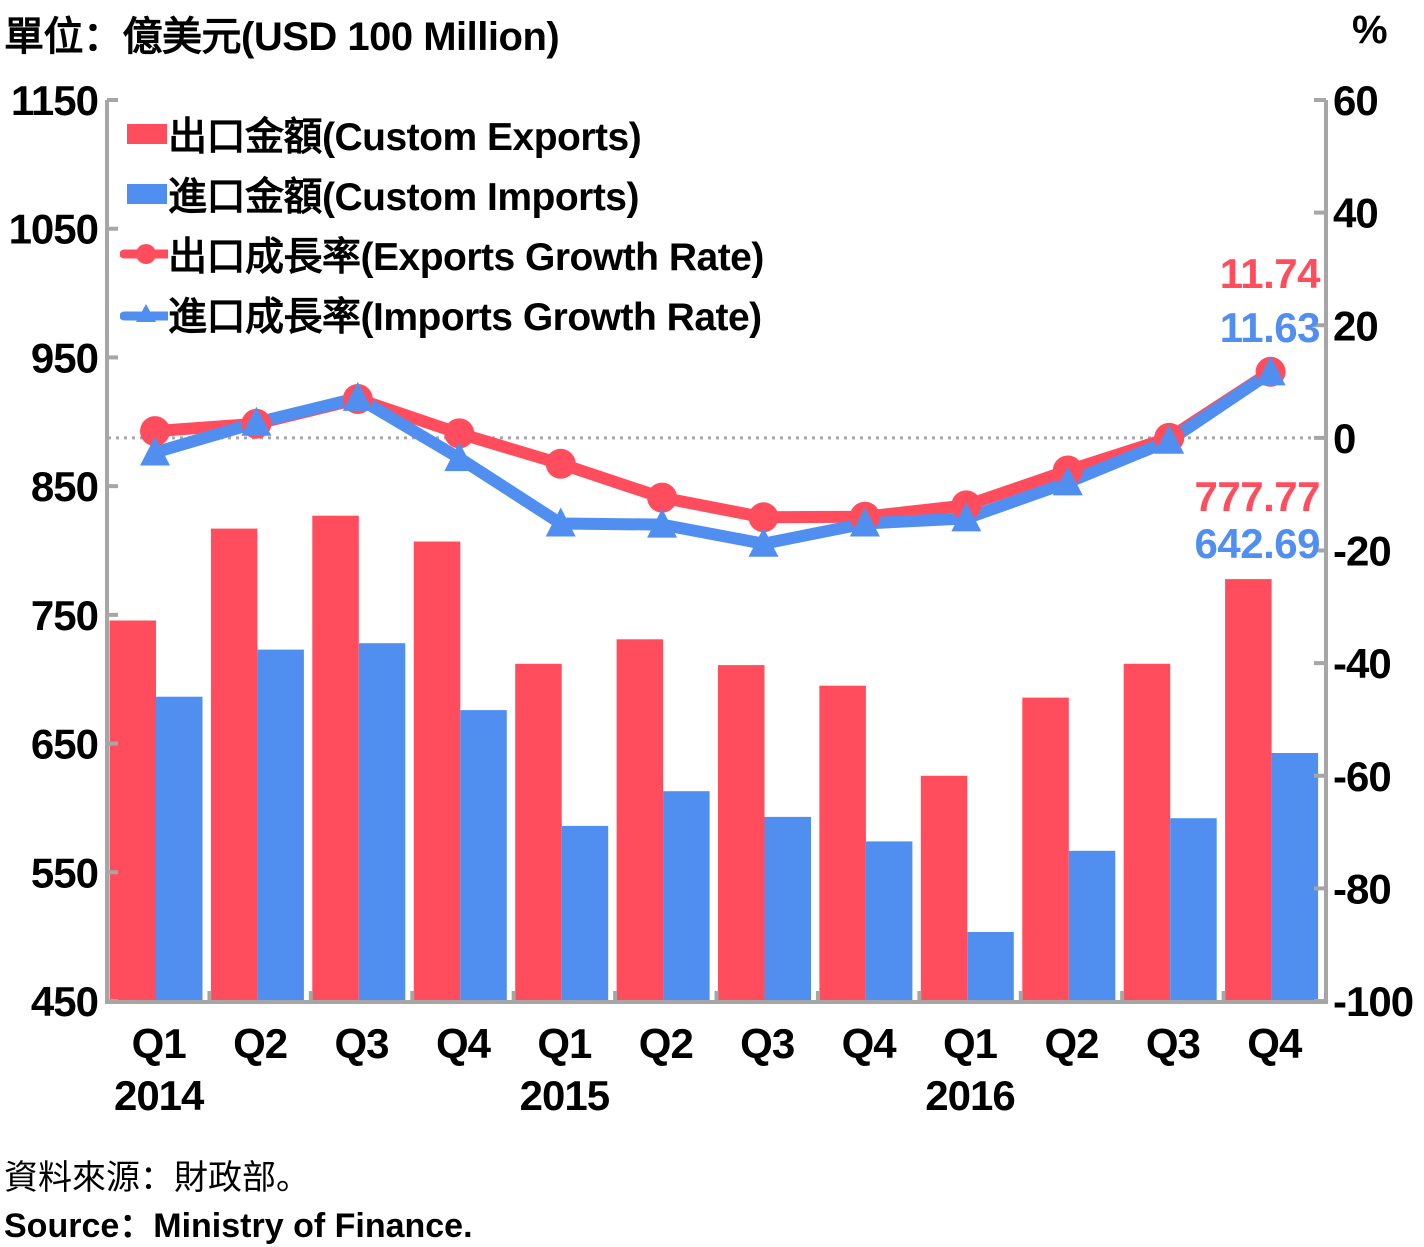 This screenshot has width=1424, height=1247. What do you see at coordinates (1257, 496) in the screenshot?
I see `exports-value-data-label: 777.77` at bounding box center [1257, 496].